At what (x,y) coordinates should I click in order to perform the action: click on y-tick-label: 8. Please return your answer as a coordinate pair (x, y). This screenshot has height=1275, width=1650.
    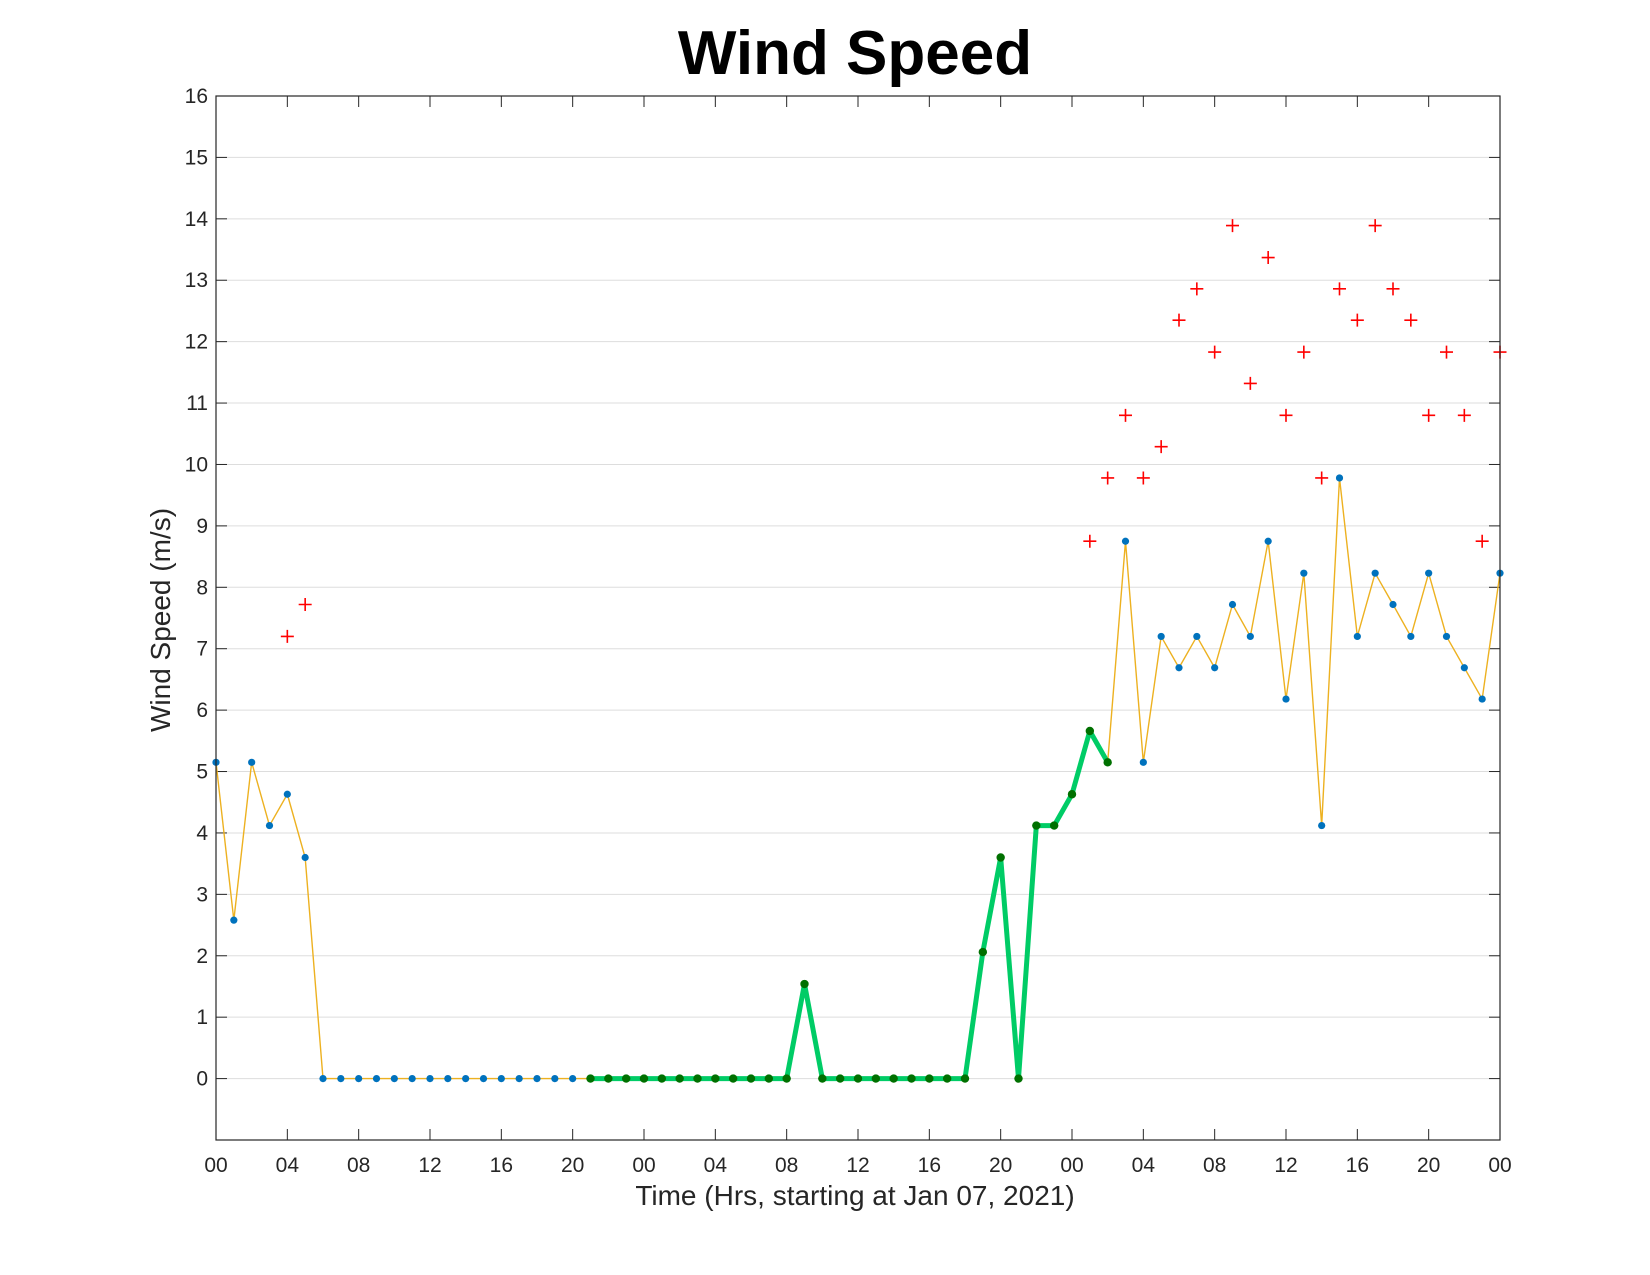
    Looking at the image, I should click on (202, 587).